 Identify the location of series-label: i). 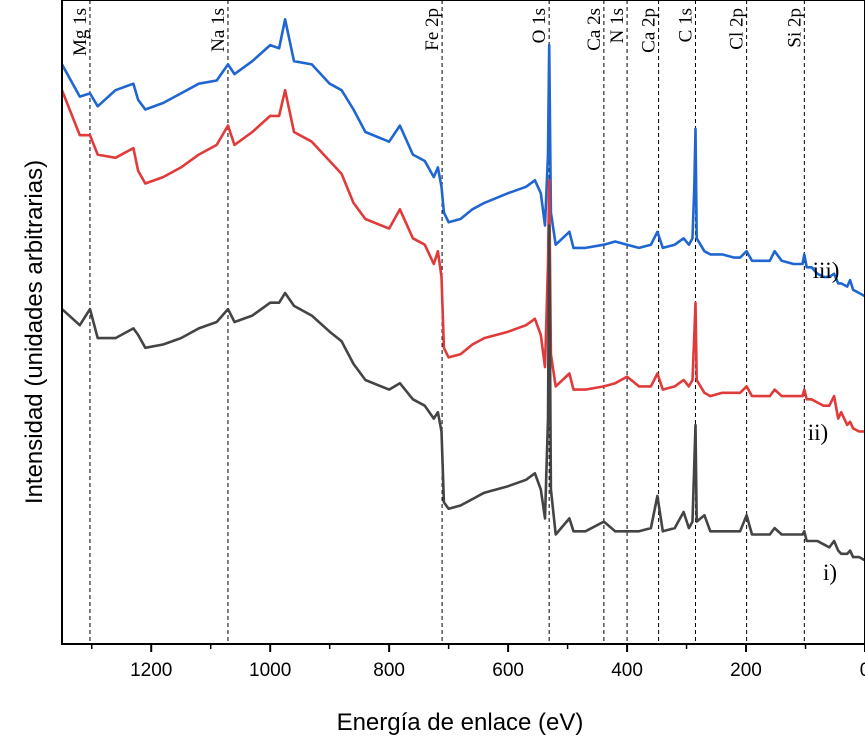
(830, 572).